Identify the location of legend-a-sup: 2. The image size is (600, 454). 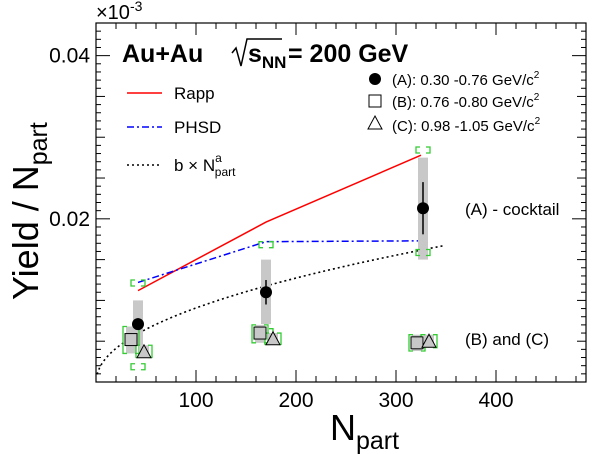
(537, 75).